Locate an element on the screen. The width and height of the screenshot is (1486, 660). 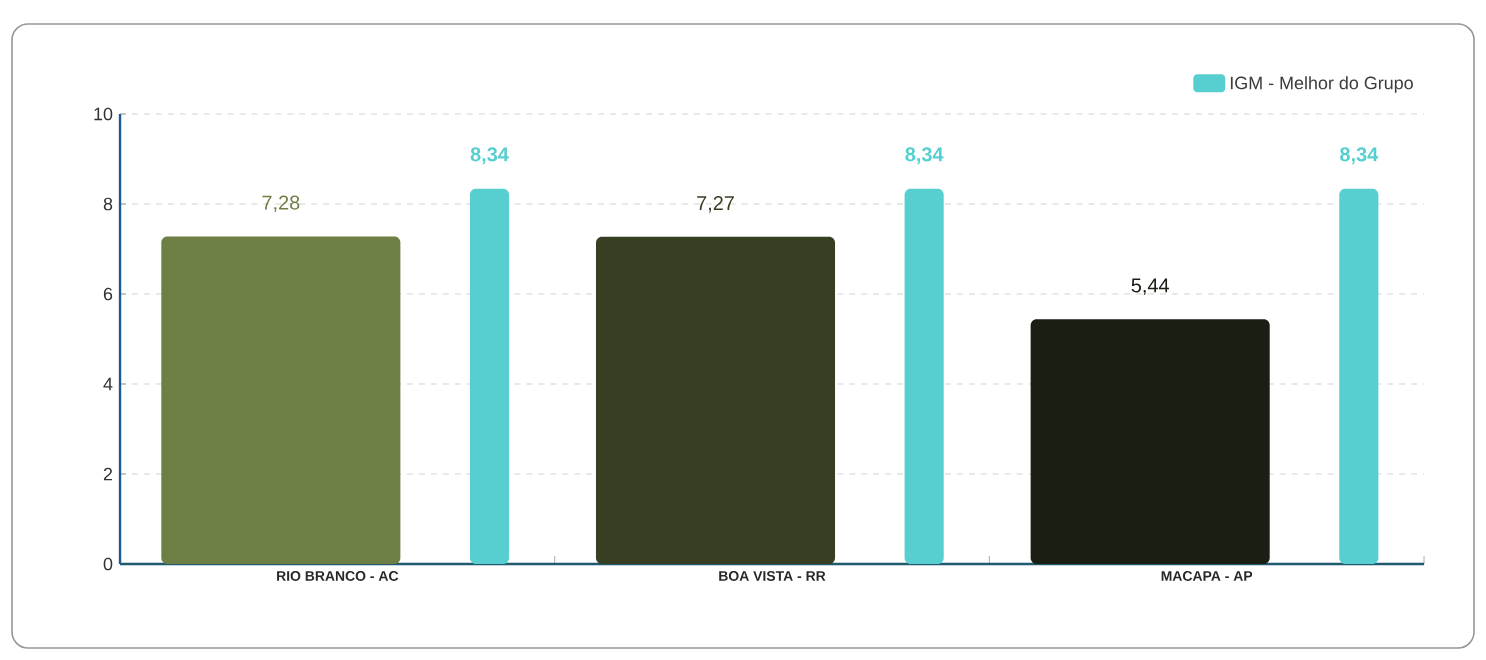
data-label: 7,28 is located at coordinates (281, 204).